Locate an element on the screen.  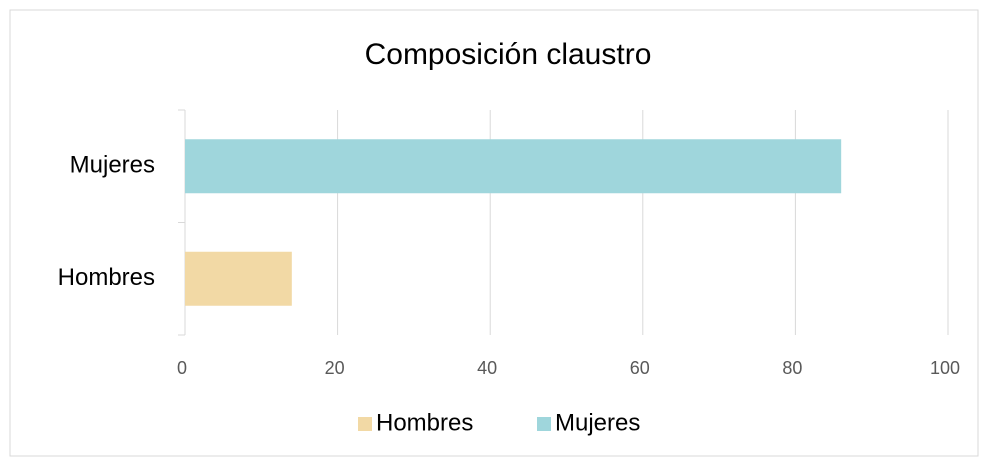
legend-label: Mujeres is located at coordinates (597, 422).